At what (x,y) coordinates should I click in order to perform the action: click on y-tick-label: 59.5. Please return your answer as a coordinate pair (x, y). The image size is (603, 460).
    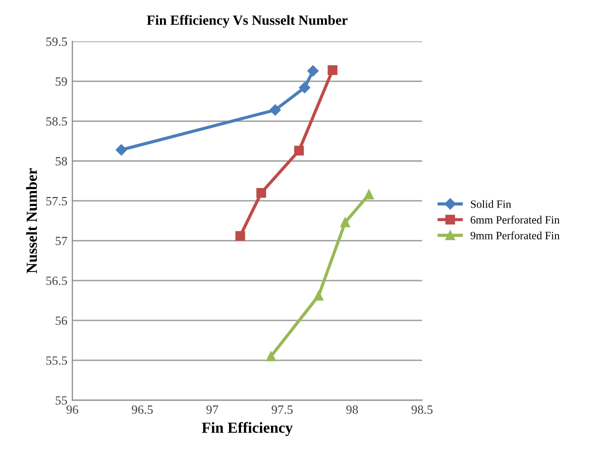
    Looking at the image, I should click on (57, 41).